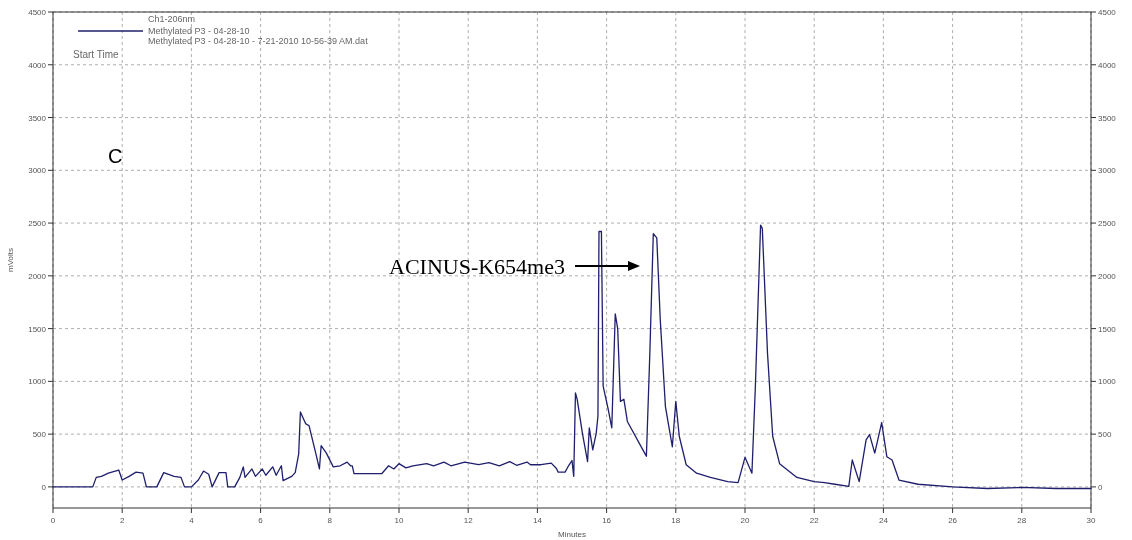  Describe the element at coordinates (477, 266) in the screenshot. I see `annotation: ACINUS-K654me3` at that location.